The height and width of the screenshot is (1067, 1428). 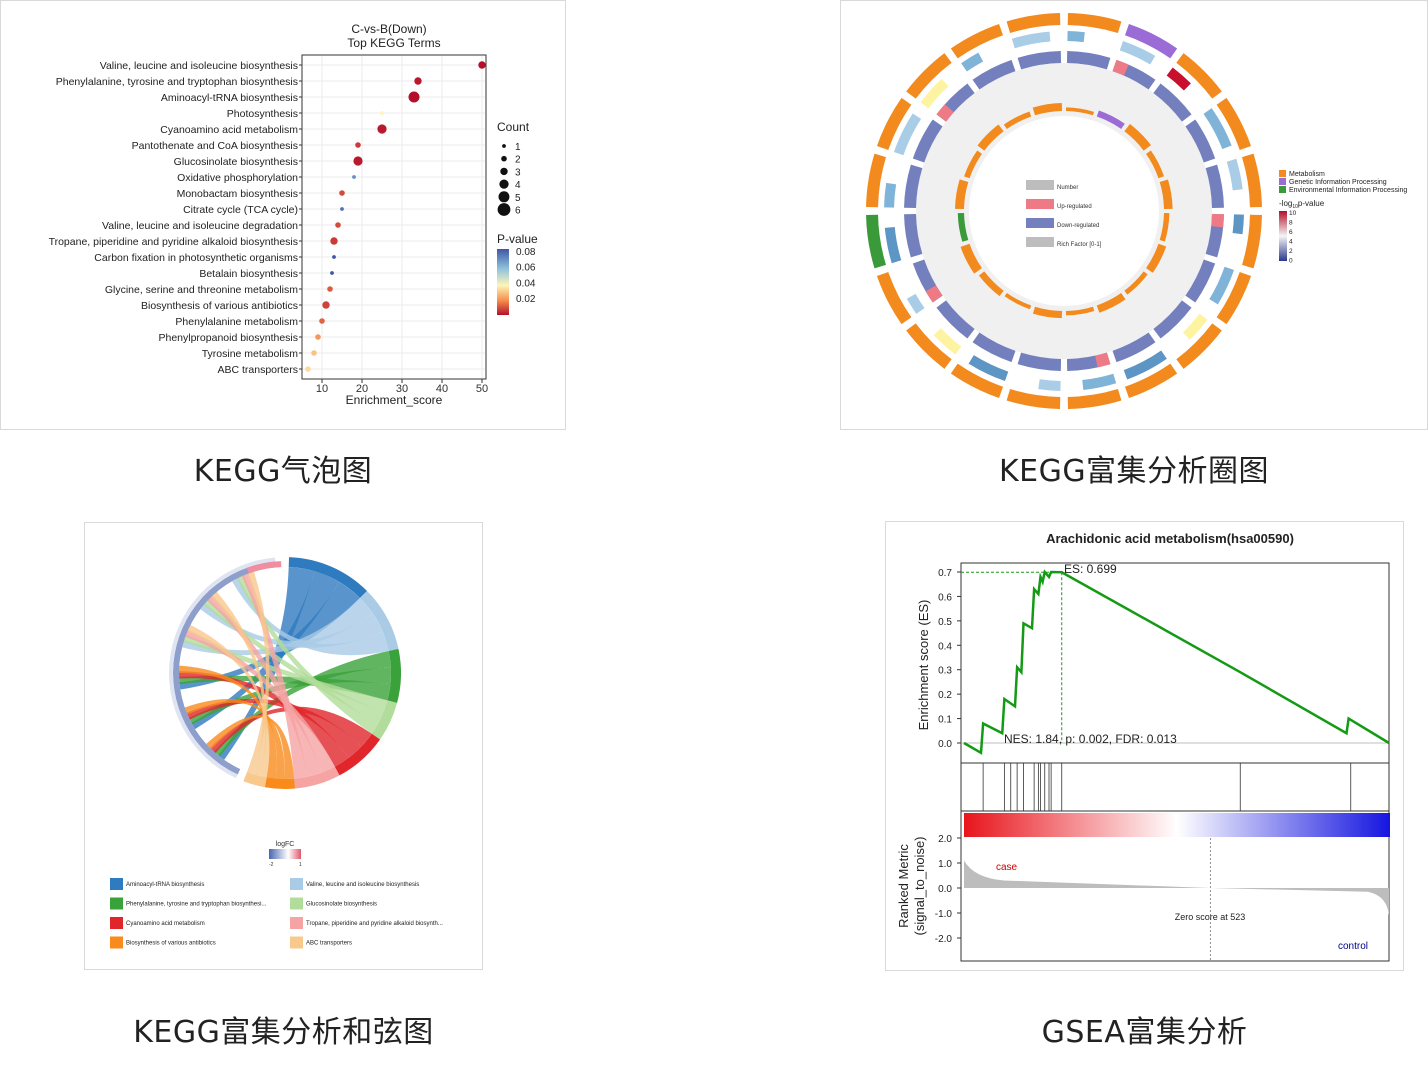 What do you see at coordinates (1307, 174) in the screenshot?
I see `circos-legend-label: Metabolism` at bounding box center [1307, 174].